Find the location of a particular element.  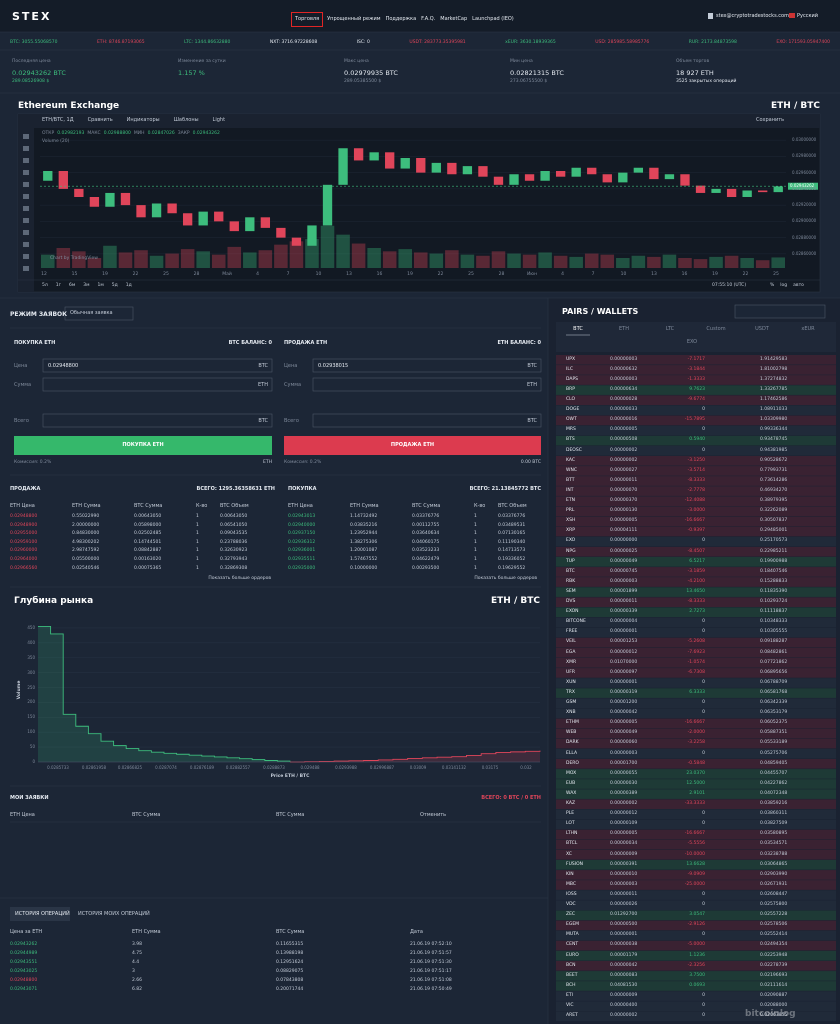

language-switch: Русский is located at coordinates (807, 16).